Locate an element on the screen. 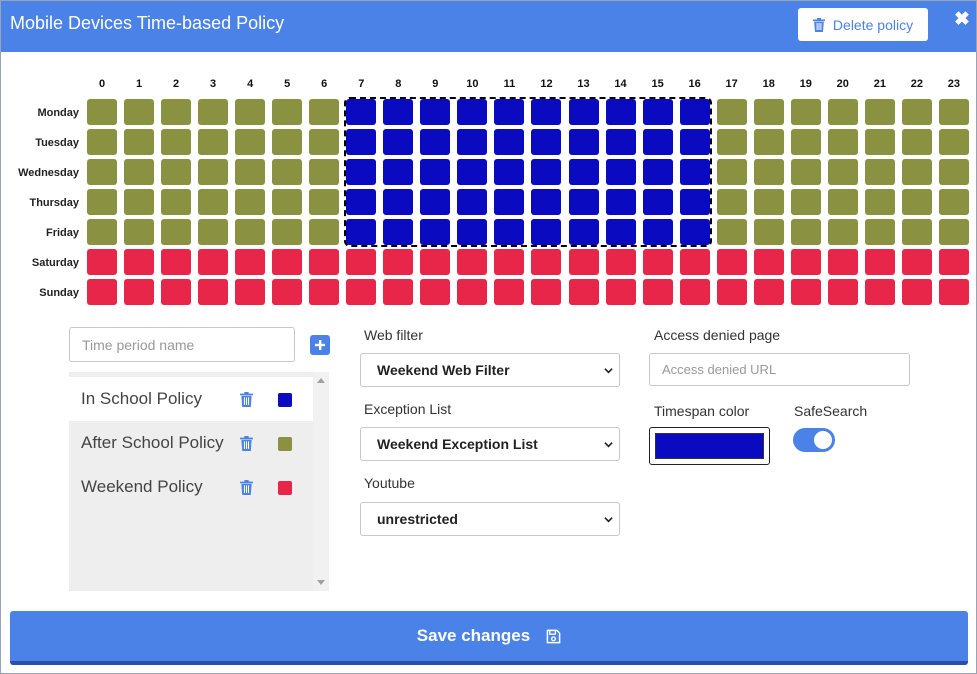 This screenshot has width=977, height=674. save-changes-button: Save changes is located at coordinates (489, 638).